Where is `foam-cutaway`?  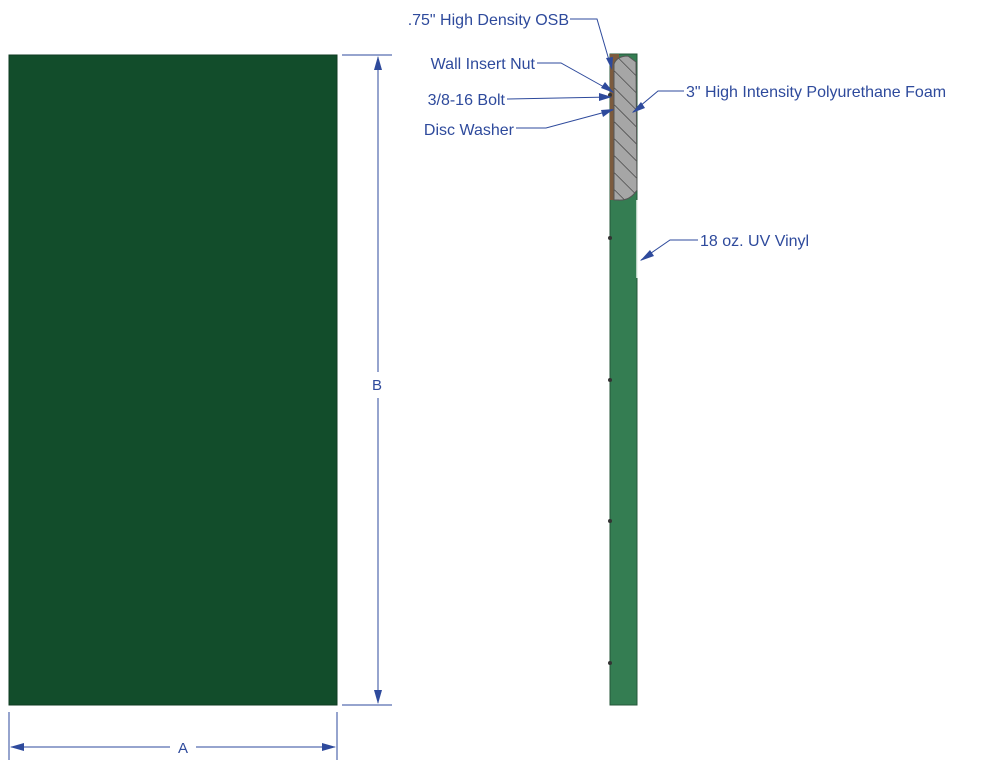
foam-cutaway is located at coordinates (625, 128).